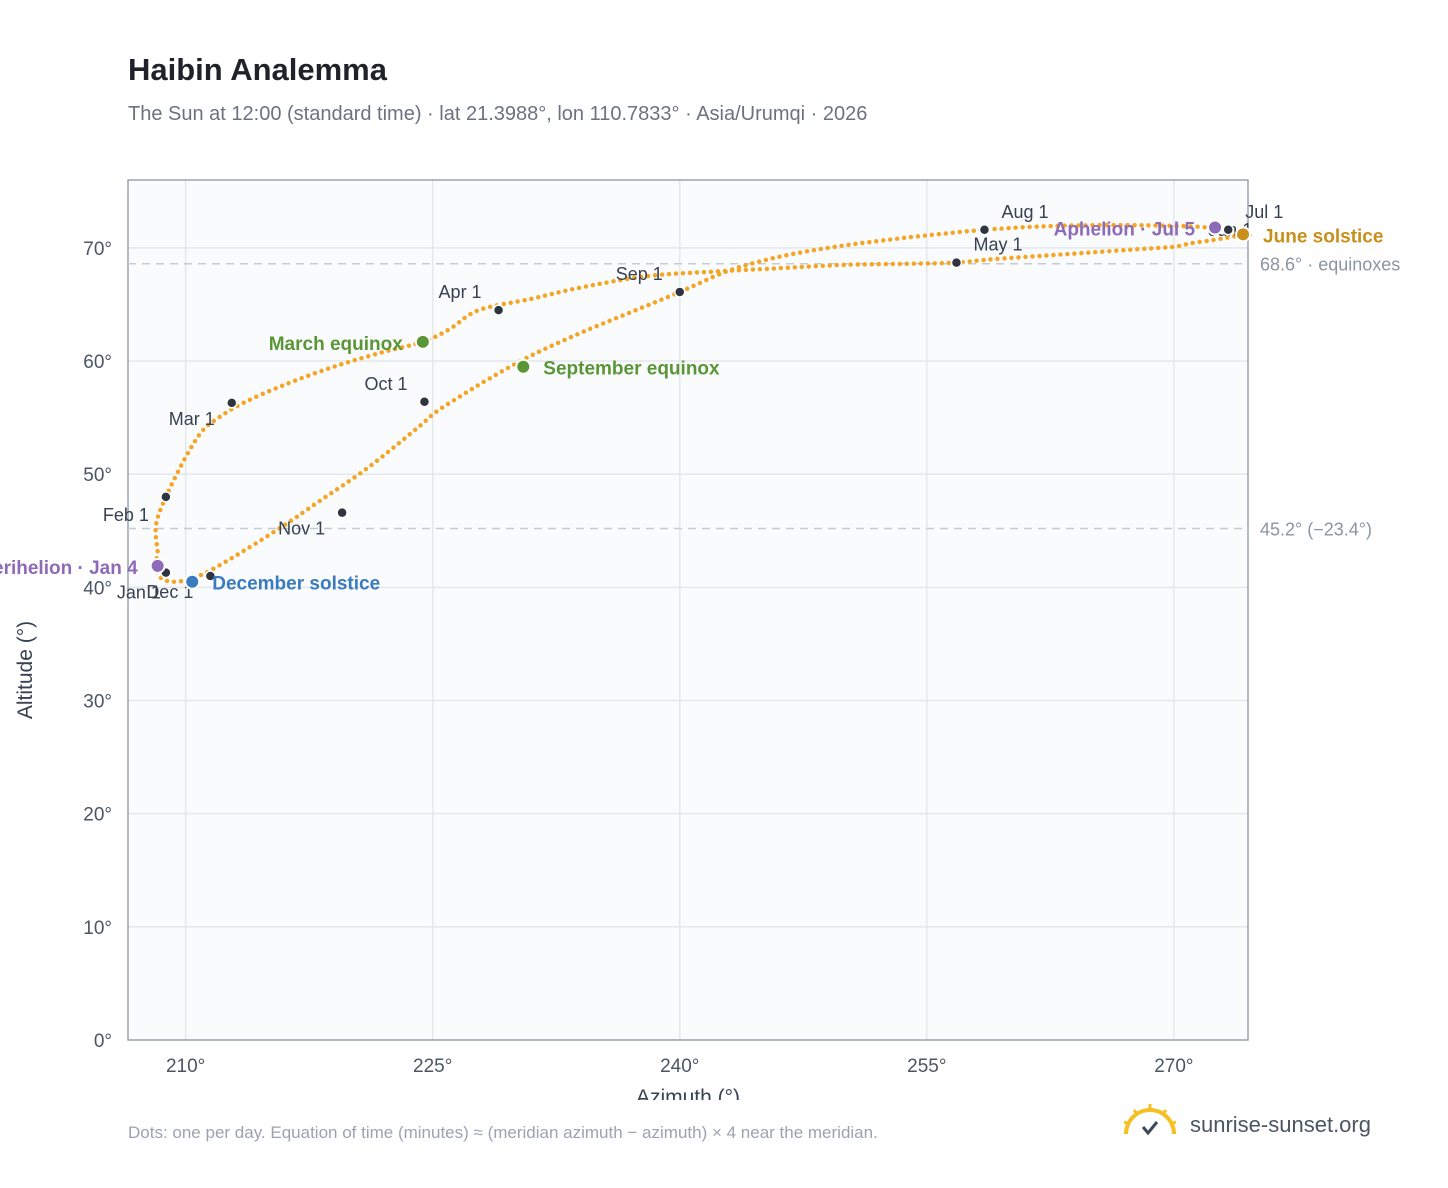  I want to click on event-label: Perihelion · Jan 4, so click(69, 568).